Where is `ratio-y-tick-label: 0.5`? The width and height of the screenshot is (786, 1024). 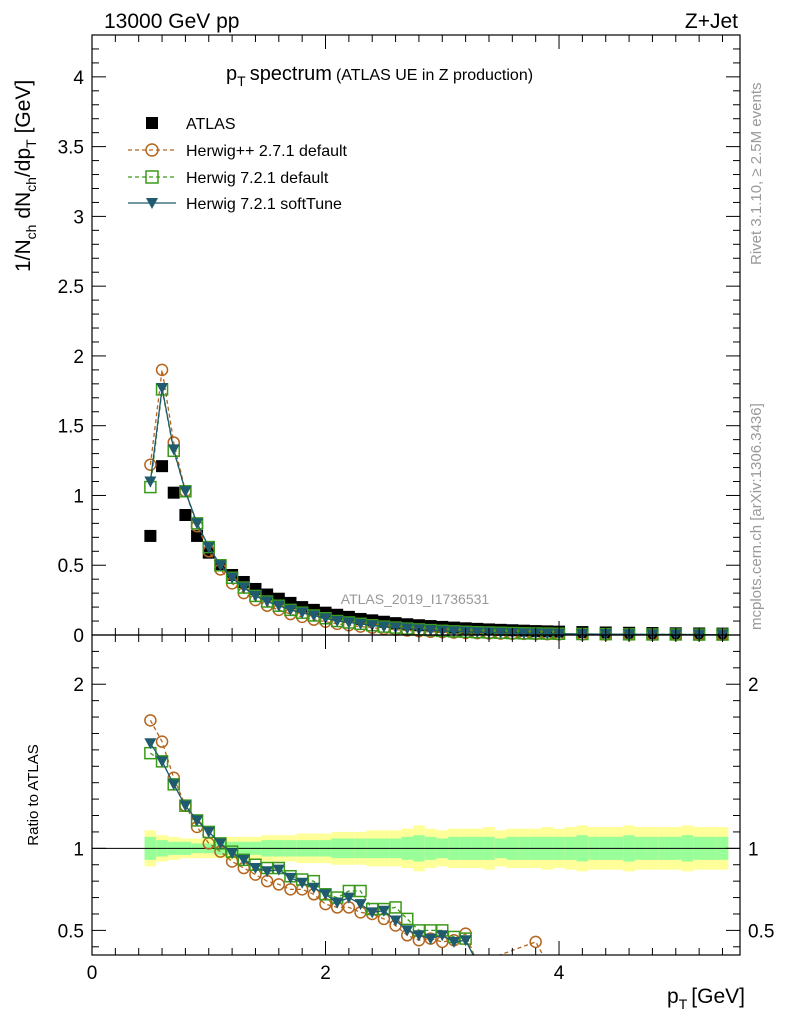
ratio-y-tick-label: 0.5 is located at coordinates (71, 931).